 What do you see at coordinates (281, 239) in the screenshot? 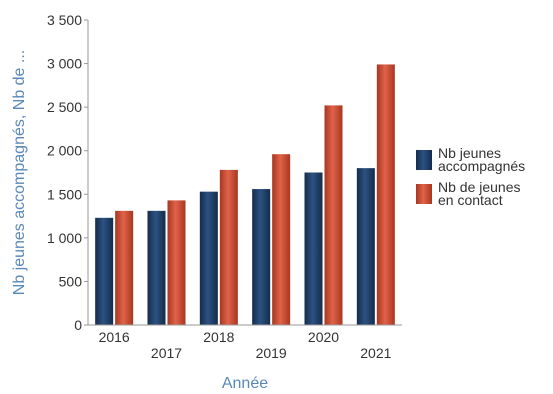
I see `bar-contact-2019` at bounding box center [281, 239].